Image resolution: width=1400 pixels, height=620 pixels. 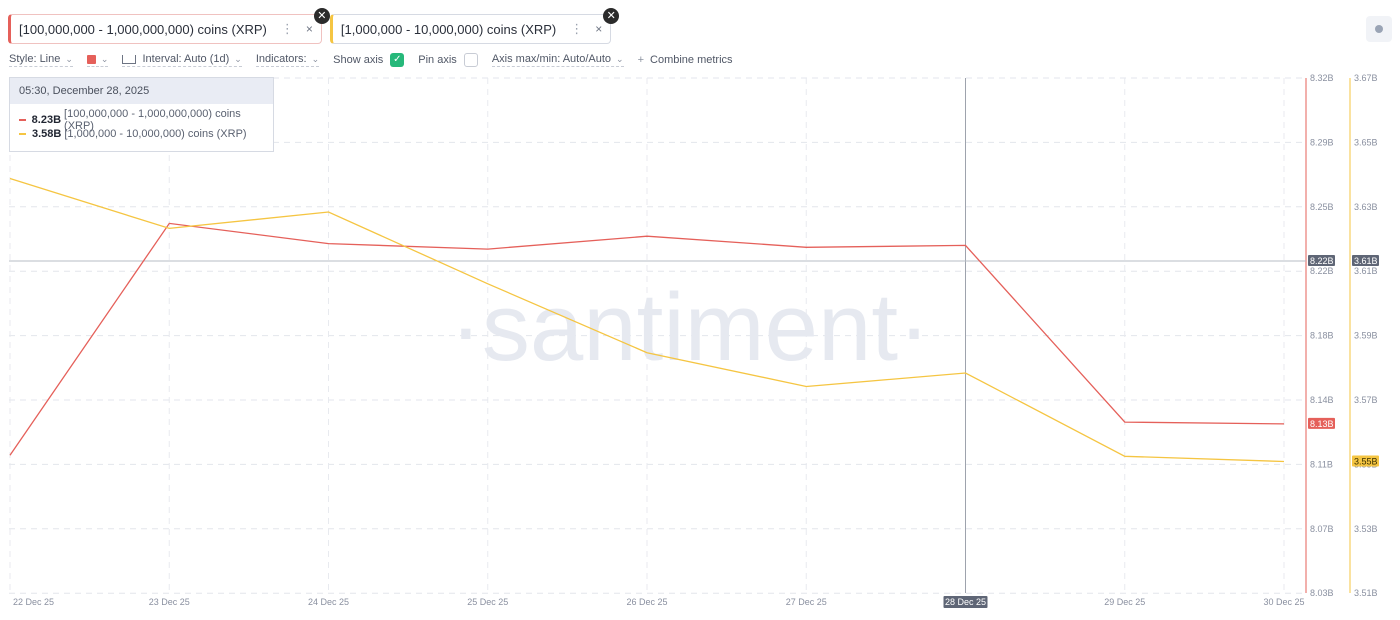 What do you see at coordinates (1124, 602) in the screenshot?
I see `x-axis-tick-label: 29 Dec 25` at bounding box center [1124, 602].